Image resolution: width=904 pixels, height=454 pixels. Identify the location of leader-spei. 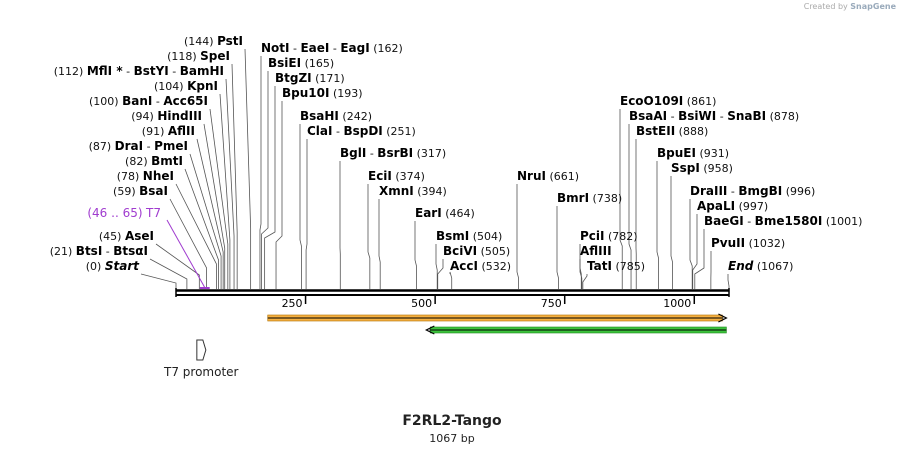
(234, 176).